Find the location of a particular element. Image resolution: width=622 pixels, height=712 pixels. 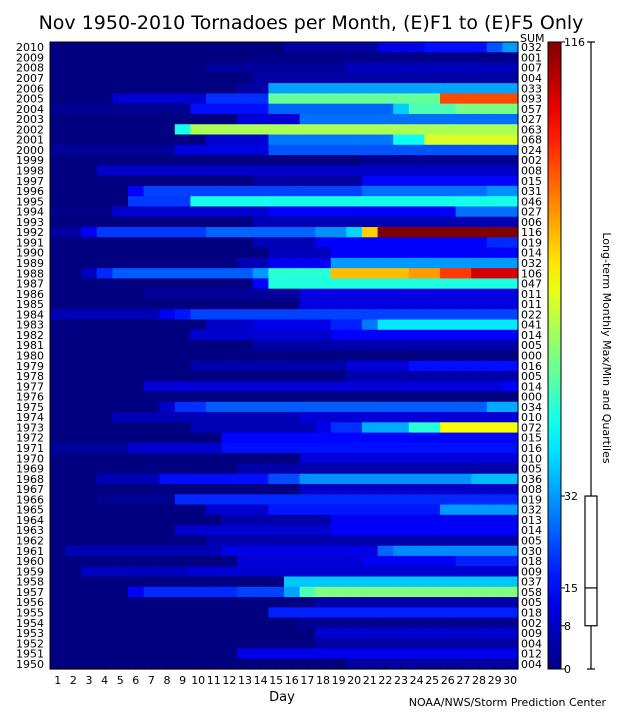

year-label: 1982 is located at coordinates (30, 335).